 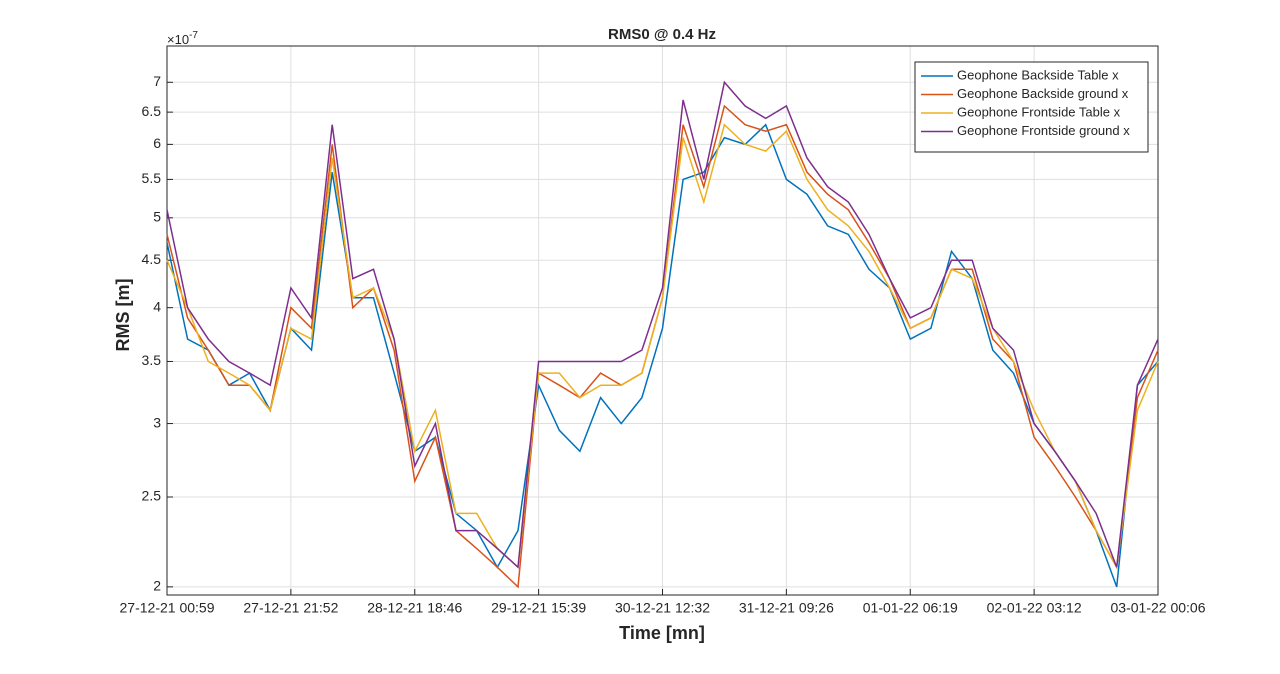 I want to click on legend-label: Geophone Backside Table x, so click(x=1038, y=74).